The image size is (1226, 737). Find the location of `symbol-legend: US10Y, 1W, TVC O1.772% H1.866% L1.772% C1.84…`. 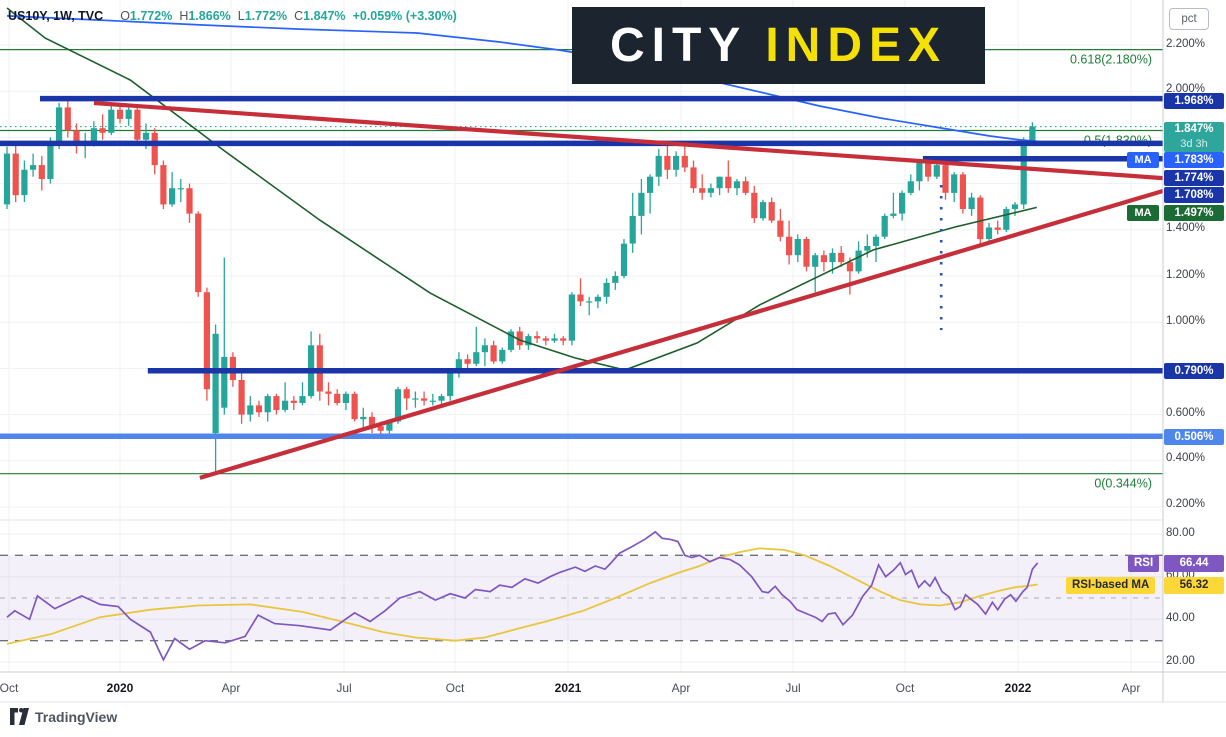

symbol-legend: US10Y, 1W, TVC O1.772% H1.866% L1.772% C1.84… is located at coordinates (232, 16).